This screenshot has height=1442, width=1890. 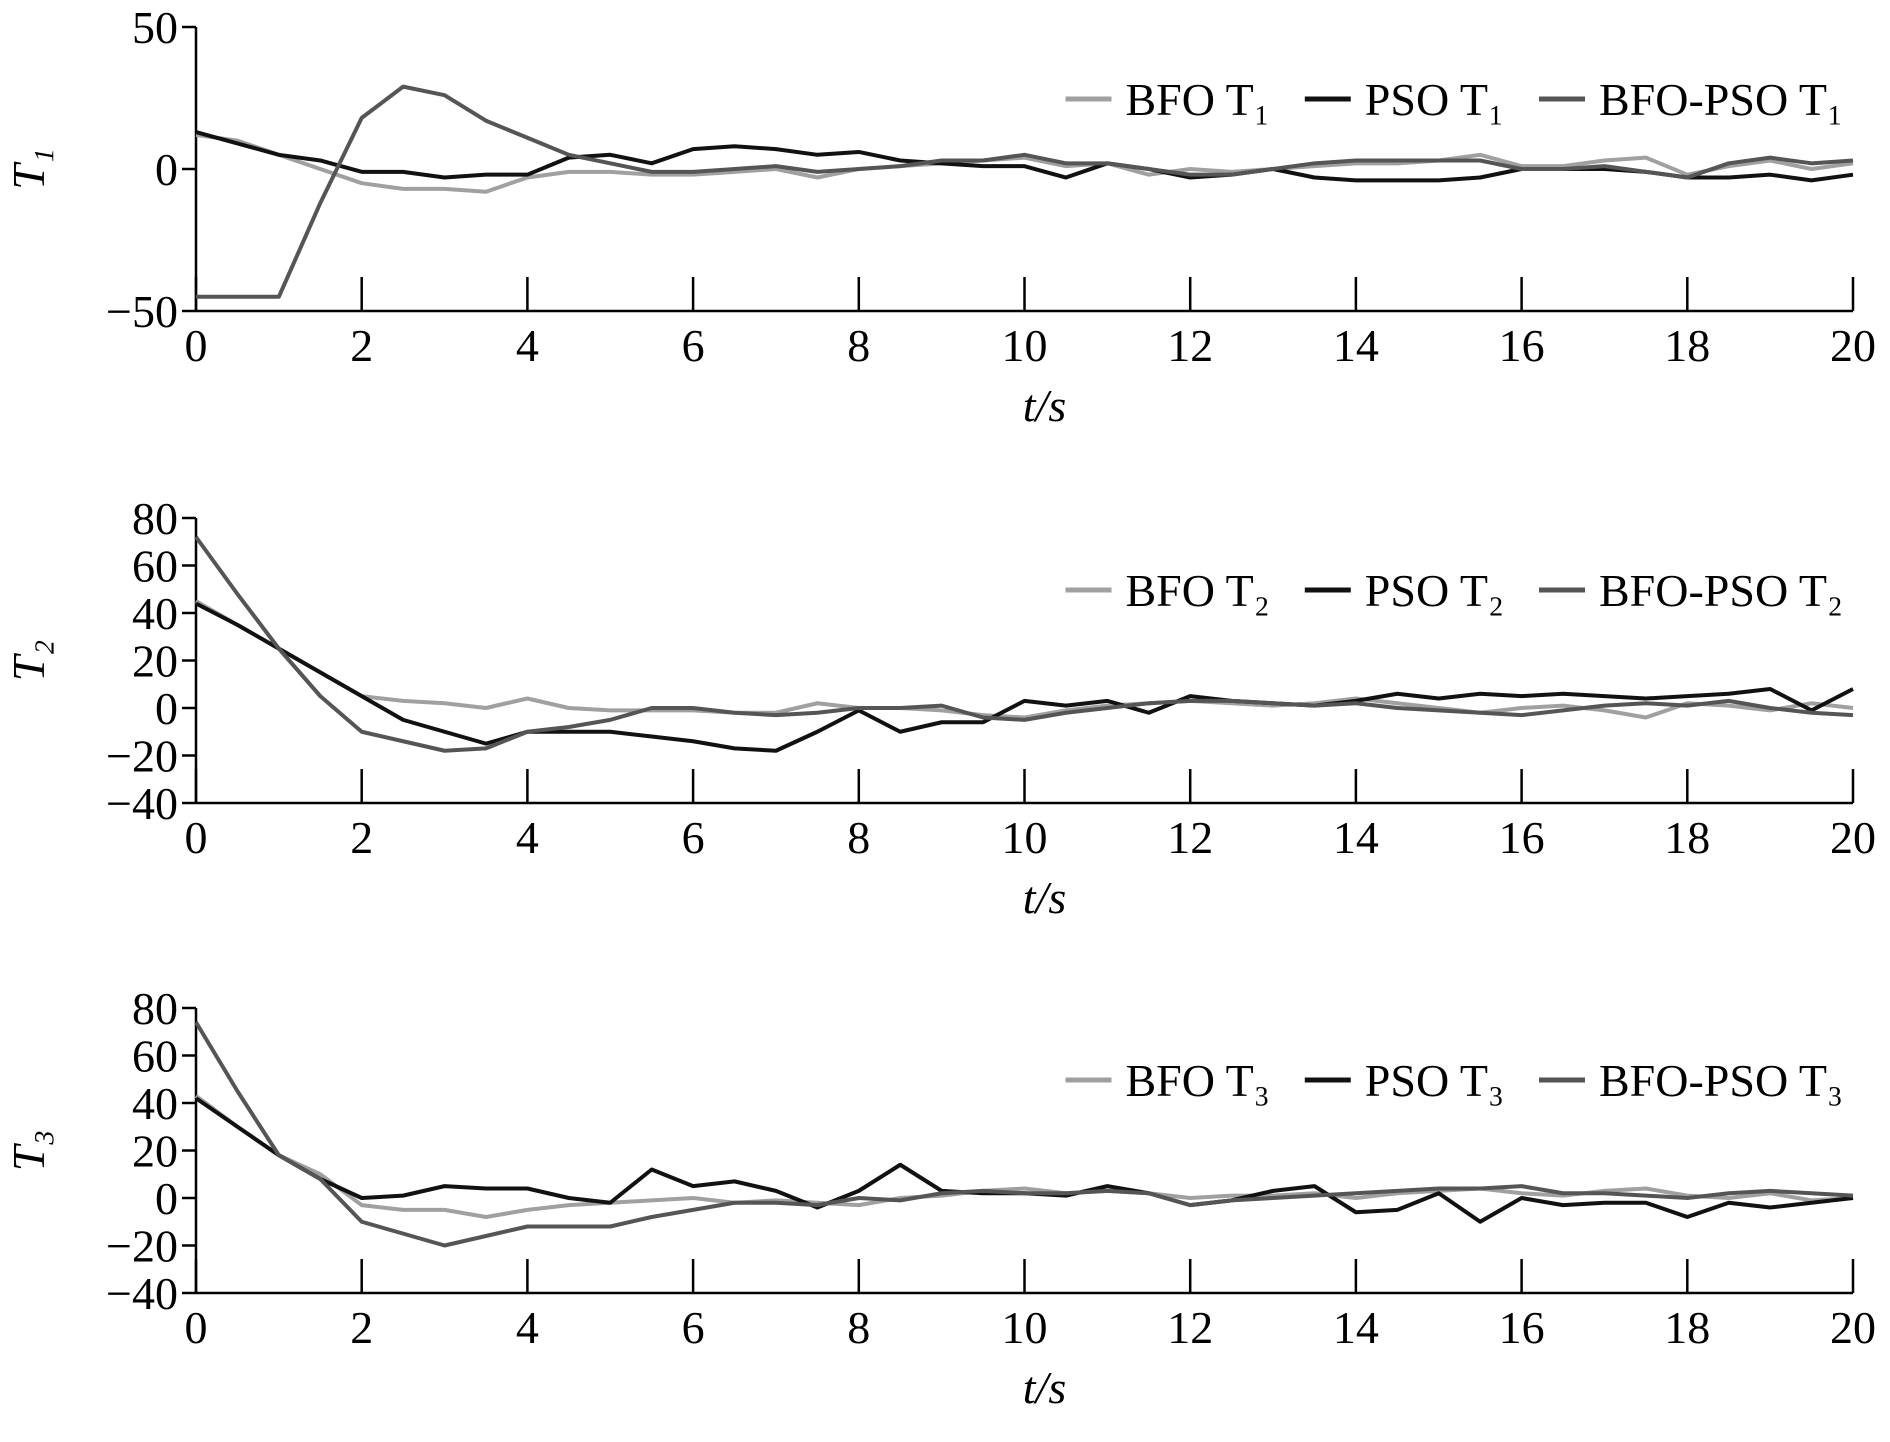 What do you see at coordinates (28, 169) in the screenshot?
I see `y-axis-label: T₁` at bounding box center [28, 169].